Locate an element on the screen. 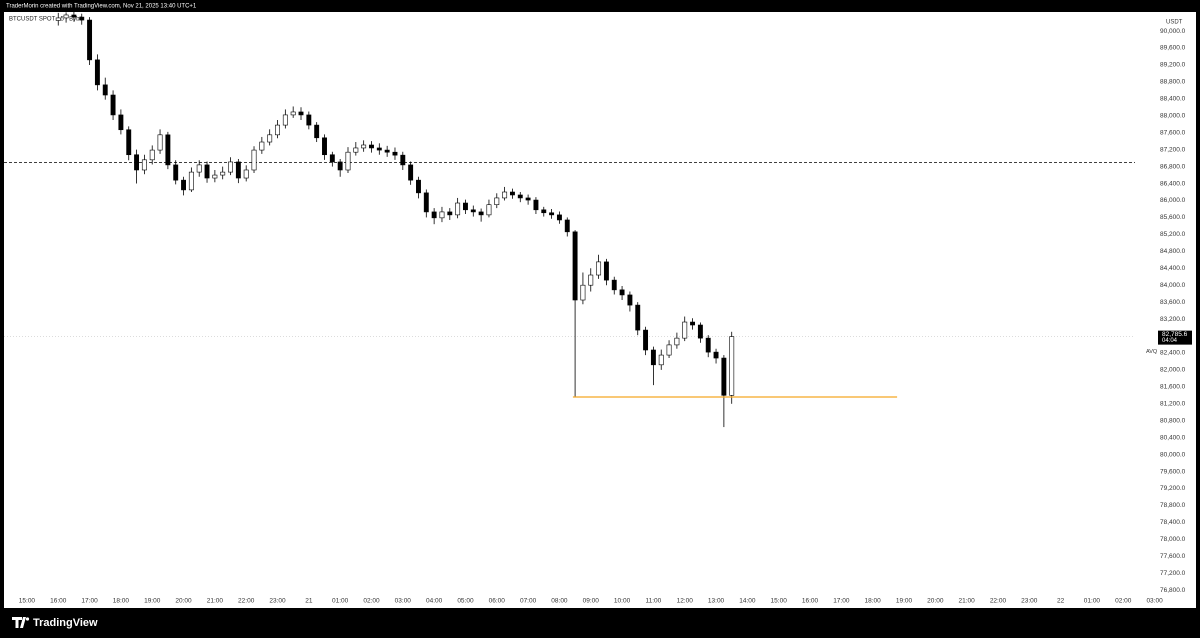 This screenshot has height=638, width=1200. y-tick-label: 88,400.0 is located at coordinates (1173, 99).